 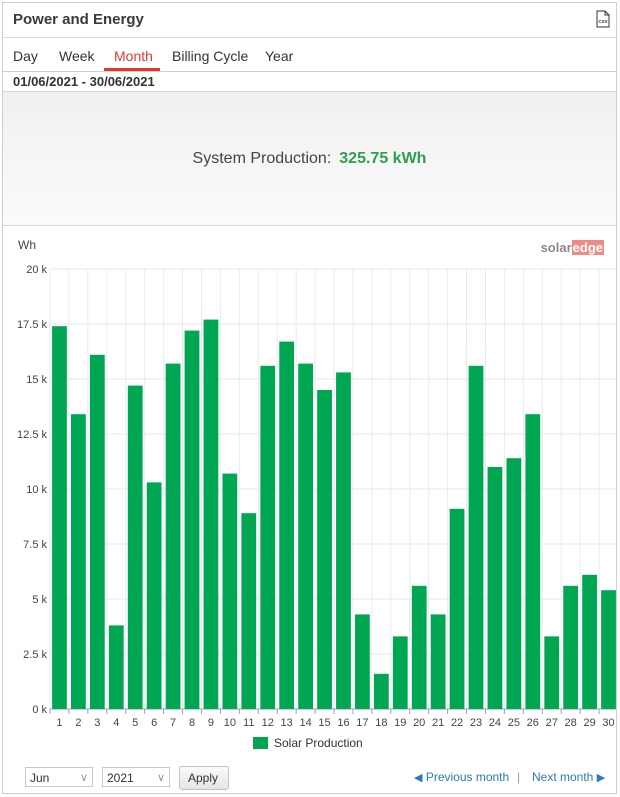 I want to click on y-tick-label: 5 k, so click(x=39, y=600).